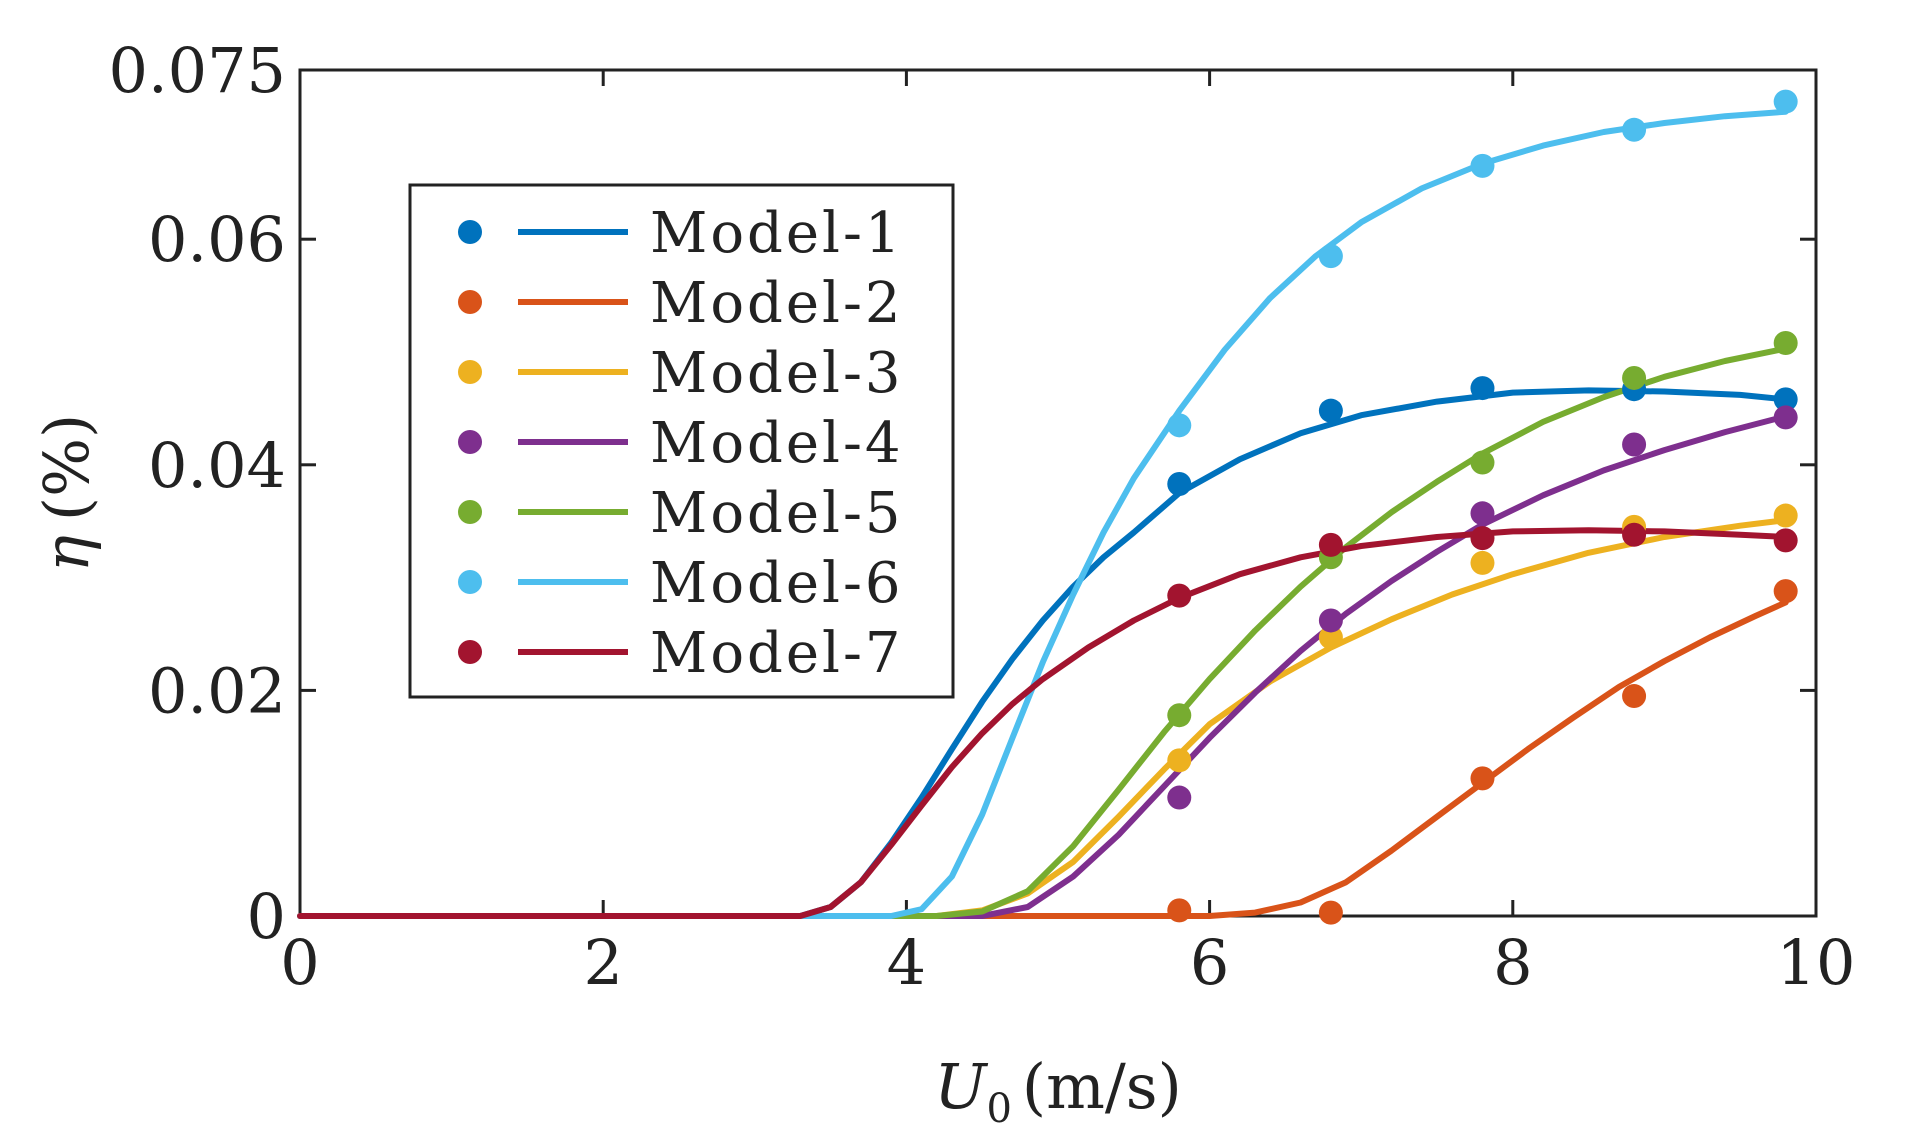  What do you see at coordinates (66, 553) in the screenshot?
I see `y-axis-var: η` at bounding box center [66, 553].